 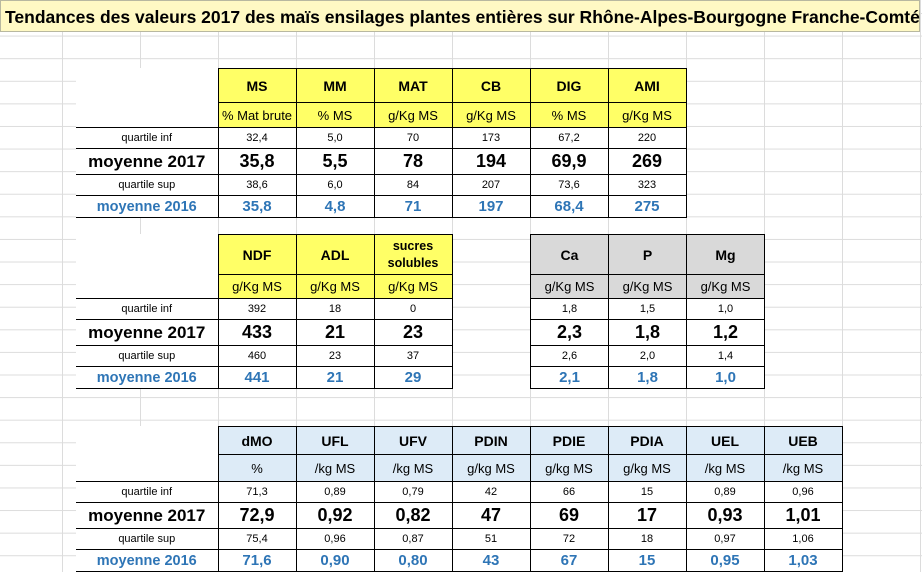 I want to click on col-header: PDIN, so click(x=491, y=440).